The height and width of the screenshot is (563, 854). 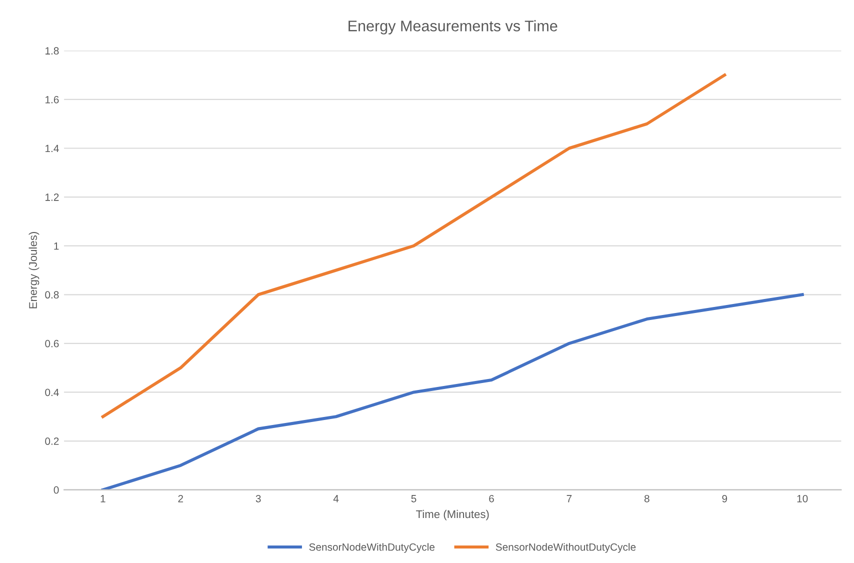 What do you see at coordinates (52, 100) in the screenshot?
I see `y-tick-label: 1.6` at bounding box center [52, 100].